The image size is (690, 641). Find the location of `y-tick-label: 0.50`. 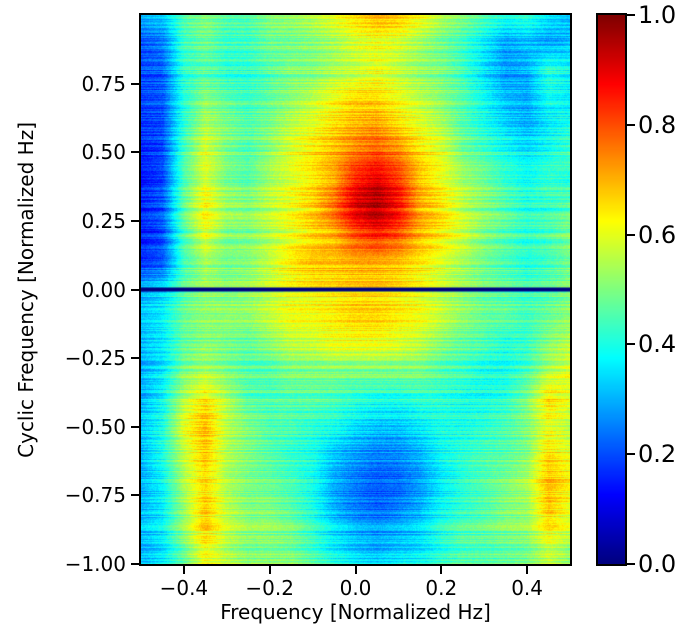

y-tick-label: 0.50 is located at coordinates (103, 152).